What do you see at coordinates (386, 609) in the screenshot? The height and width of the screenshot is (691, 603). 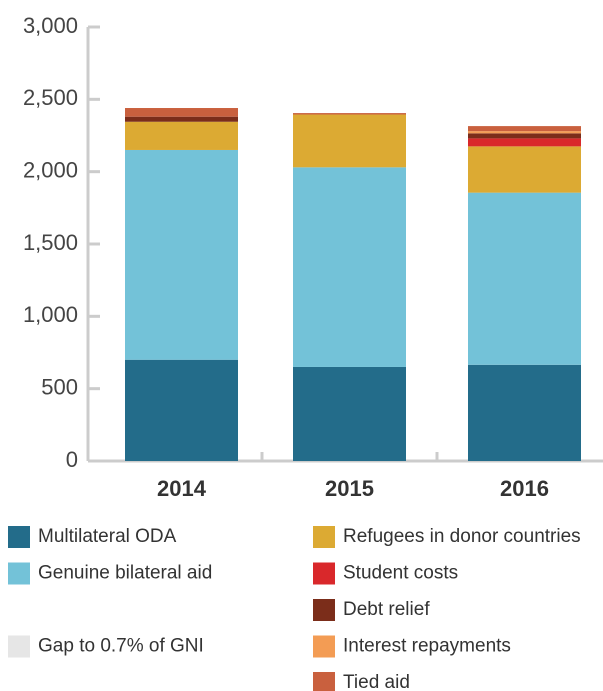 I see `legend-label: Debt relief` at bounding box center [386, 609].